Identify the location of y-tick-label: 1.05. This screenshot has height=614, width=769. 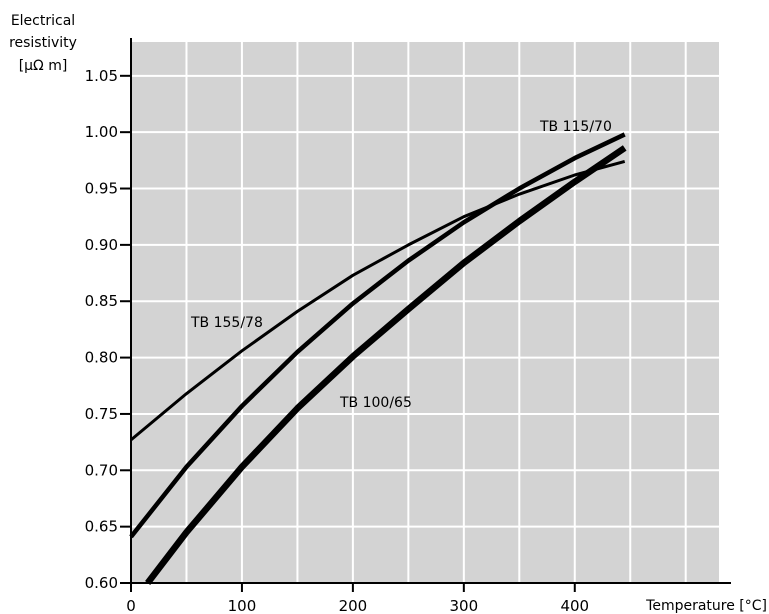
(101, 76).